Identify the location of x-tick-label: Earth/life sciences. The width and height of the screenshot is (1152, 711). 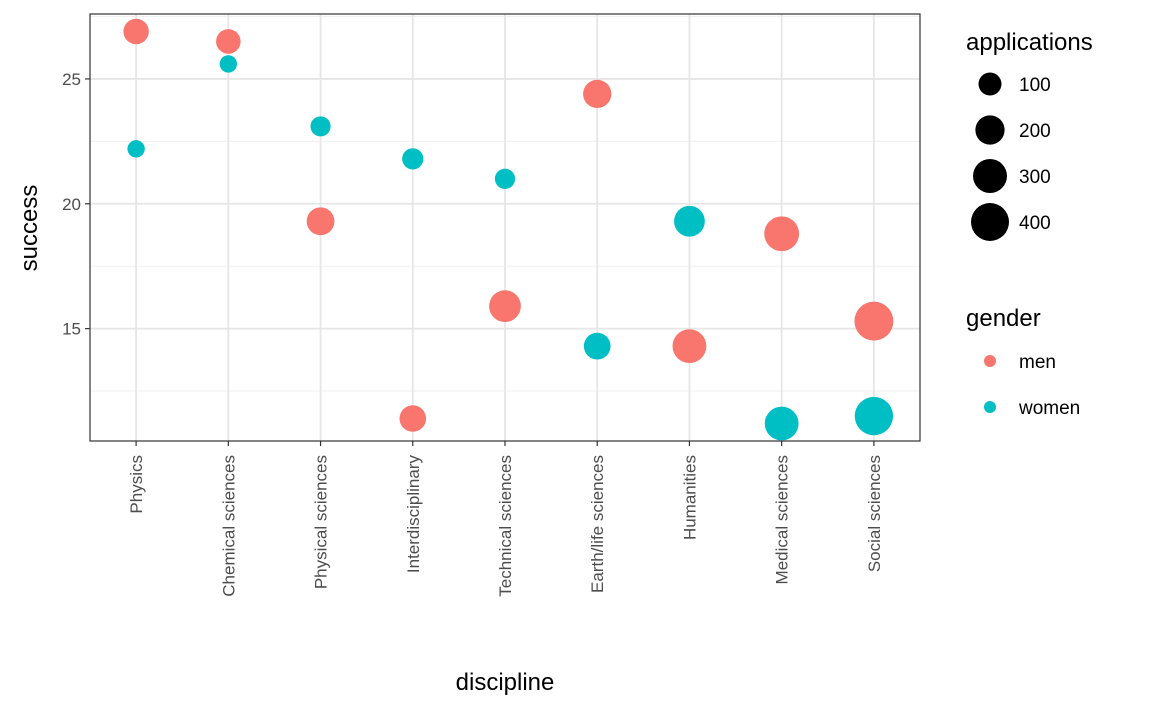
(597, 524).